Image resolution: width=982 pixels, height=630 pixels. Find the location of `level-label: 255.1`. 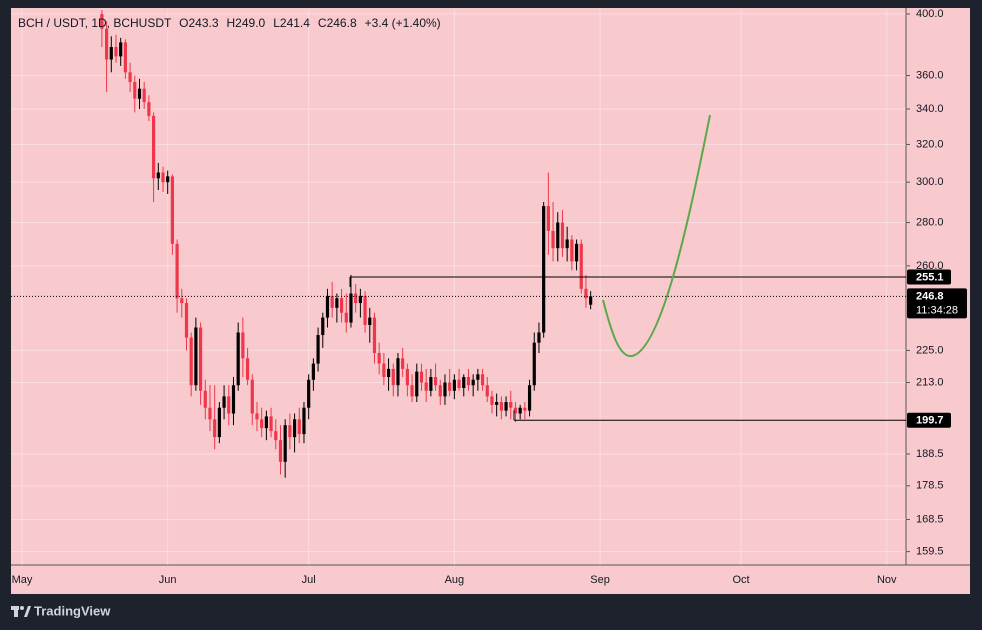

level-label: 255.1 is located at coordinates (930, 277).